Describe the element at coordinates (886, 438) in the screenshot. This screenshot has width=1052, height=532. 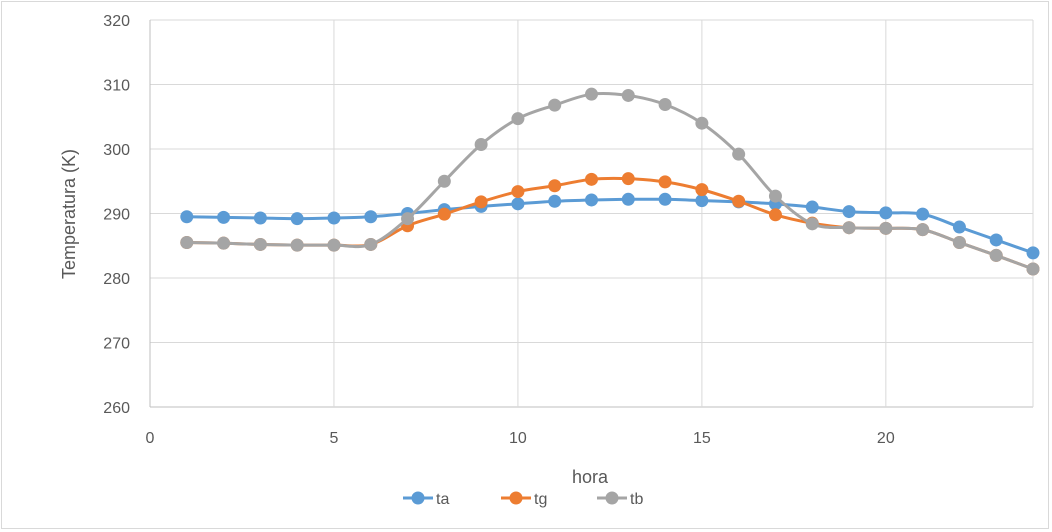
I see `x-tick-label: 20` at that location.